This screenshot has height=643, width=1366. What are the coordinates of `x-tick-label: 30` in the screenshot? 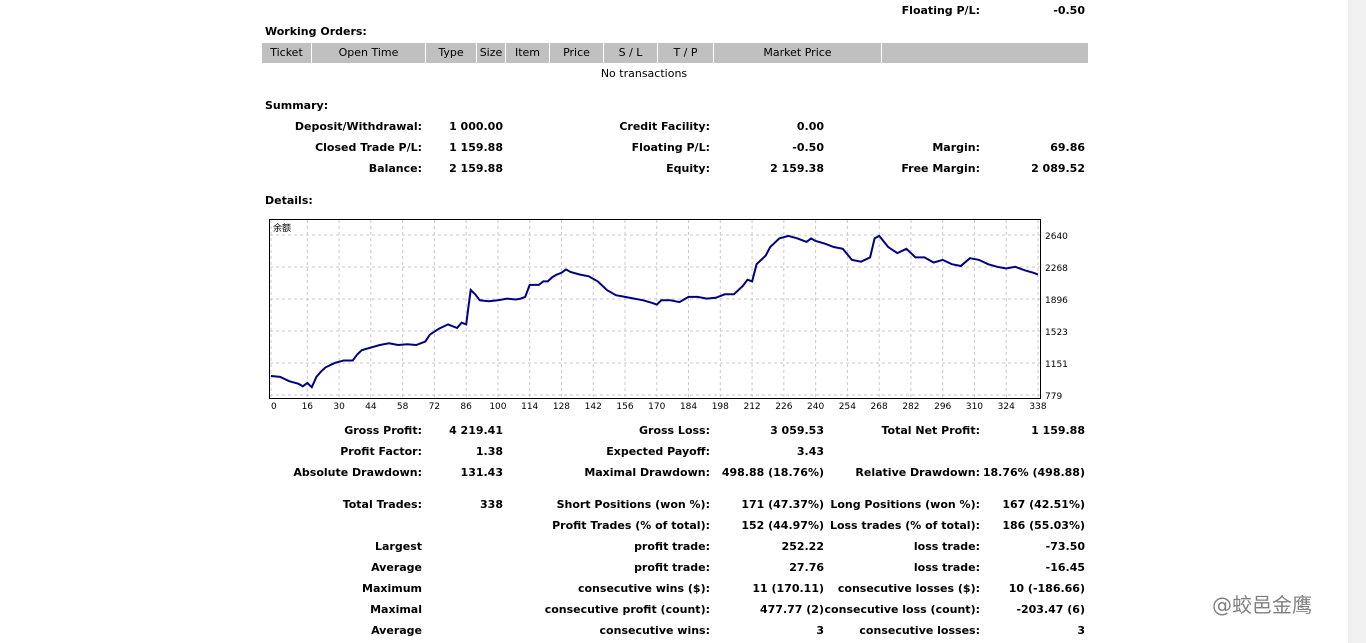 It's located at (339, 407).